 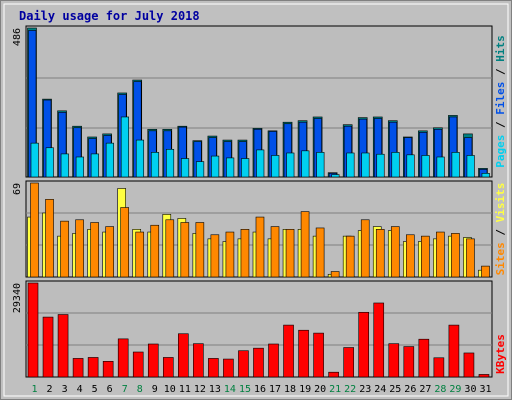 I want to click on day-label-2: 2, so click(x=50, y=389).